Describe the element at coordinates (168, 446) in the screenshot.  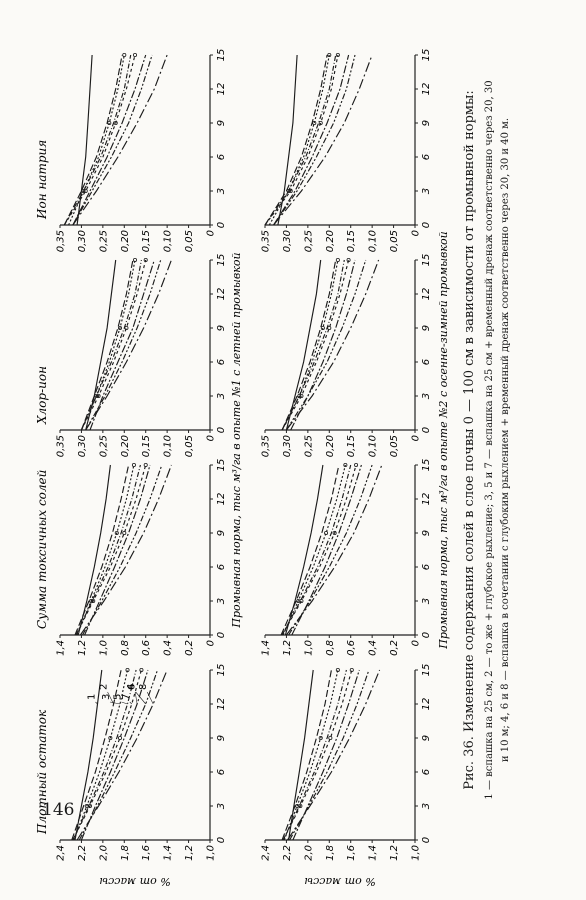
I see `y-tick-label: 0,10` at that location.